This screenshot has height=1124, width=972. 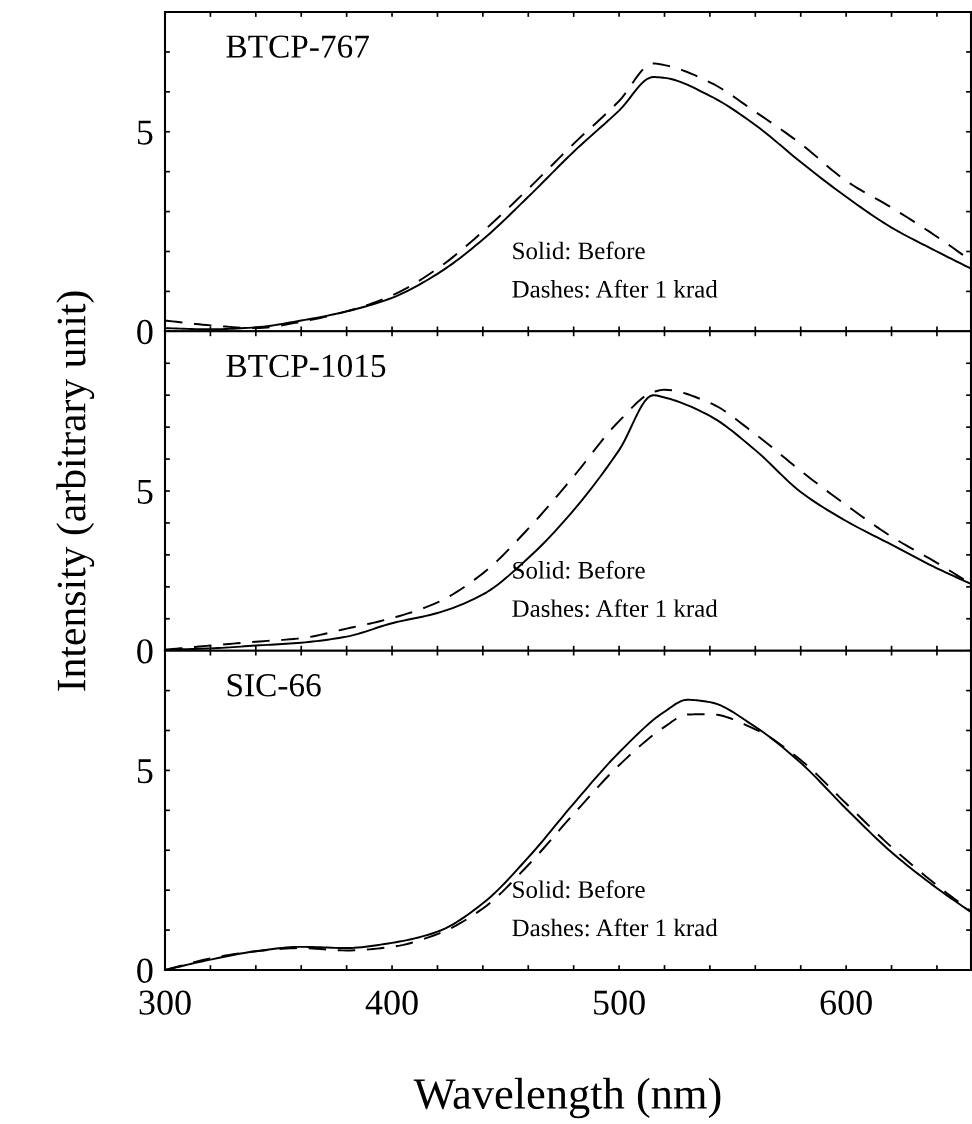 I want to click on text: BTCP-1015, so click(x=306, y=366).